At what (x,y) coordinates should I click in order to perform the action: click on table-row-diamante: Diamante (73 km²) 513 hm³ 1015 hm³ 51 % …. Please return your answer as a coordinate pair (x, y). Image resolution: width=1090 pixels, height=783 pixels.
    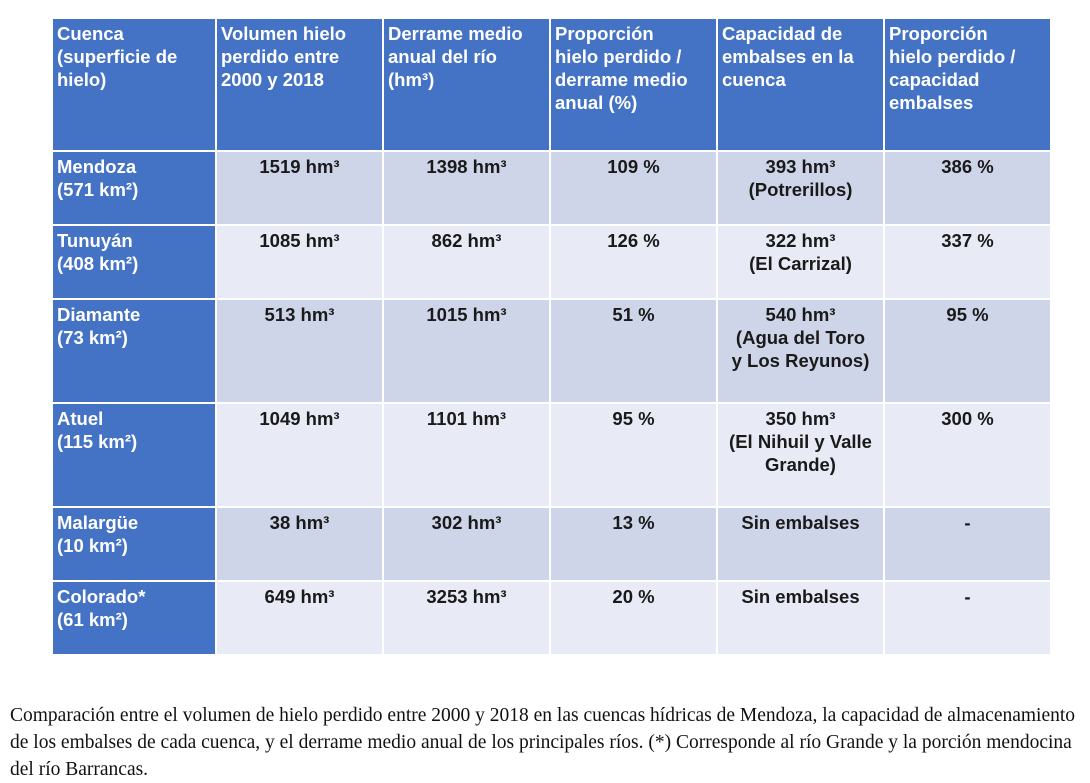
    Looking at the image, I should click on (551, 351).